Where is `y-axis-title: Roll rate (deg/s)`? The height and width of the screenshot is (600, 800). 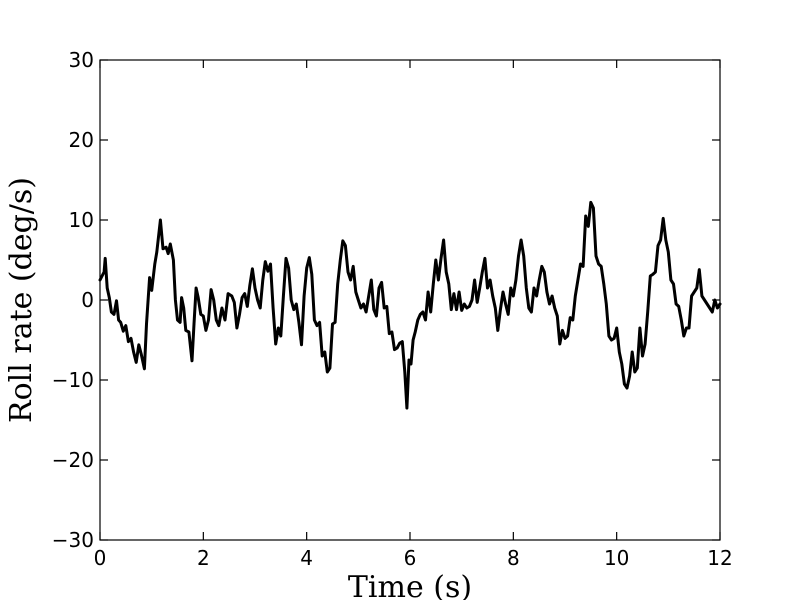
y-axis-title: Roll rate (deg/s) is located at coordinates (21, 300).